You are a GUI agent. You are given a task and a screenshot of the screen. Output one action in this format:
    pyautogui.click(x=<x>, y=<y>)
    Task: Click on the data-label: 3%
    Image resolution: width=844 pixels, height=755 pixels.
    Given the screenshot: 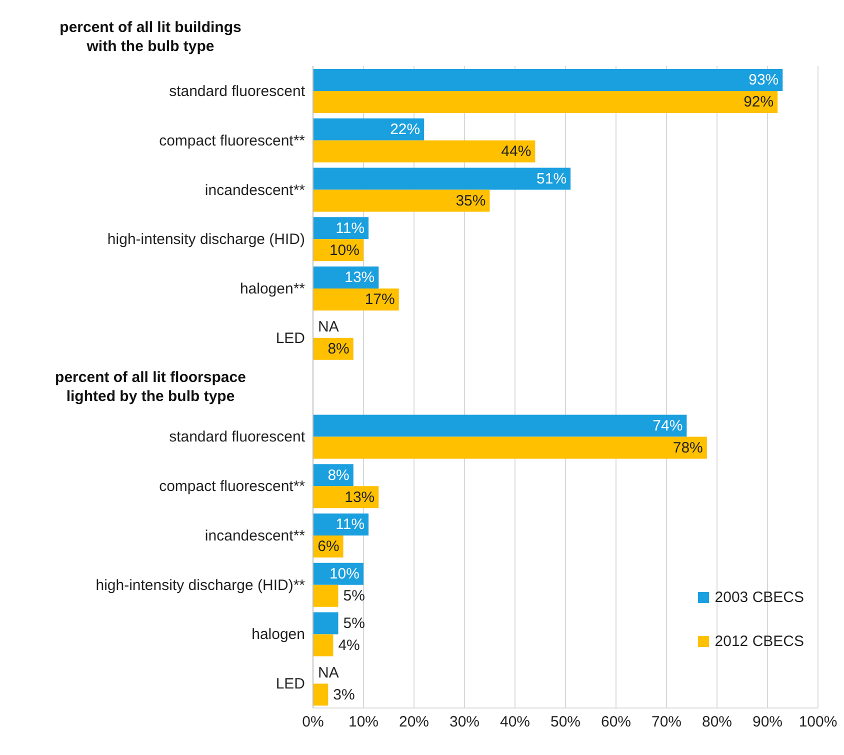 What is the action you would take?
    pyautogui.click(x=344, y=695)
    